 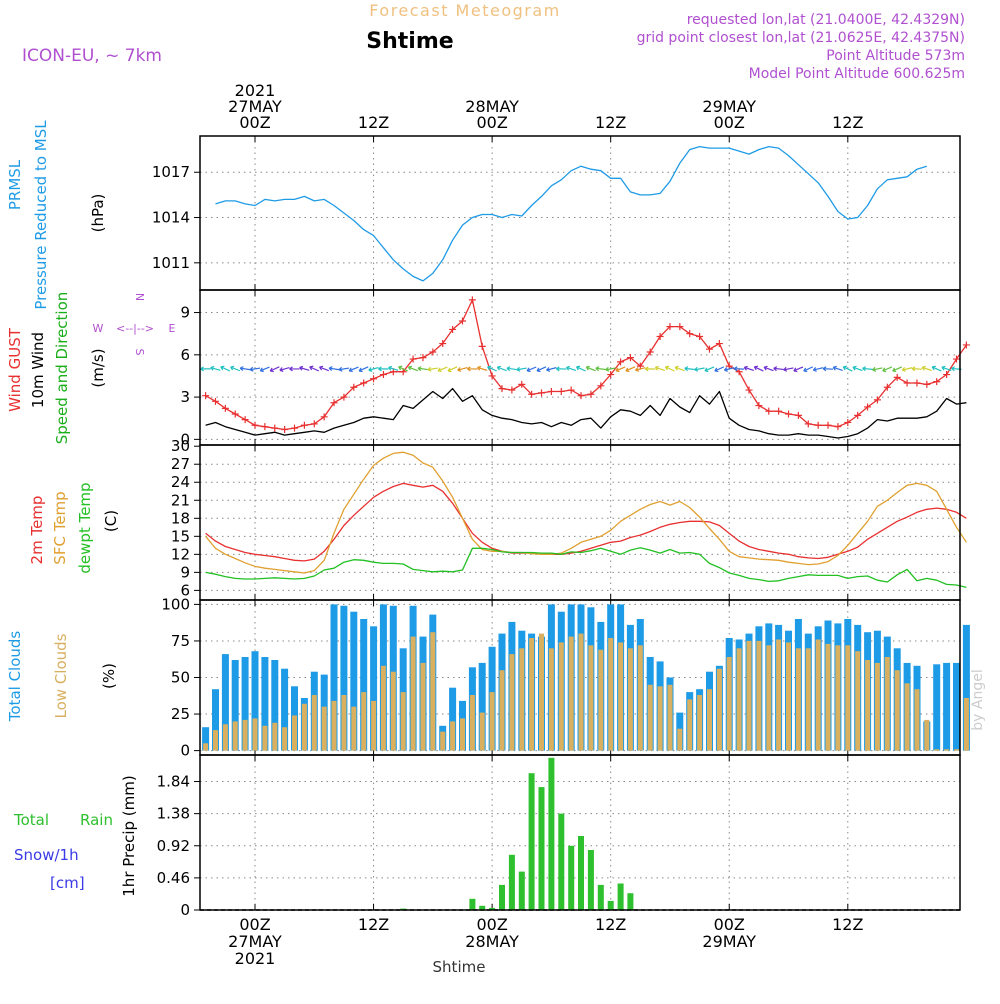 What do you see at coordinates (111, 521) in the screenshot?
I see `temp-unit: (C)` at bounding box center [111, 521].